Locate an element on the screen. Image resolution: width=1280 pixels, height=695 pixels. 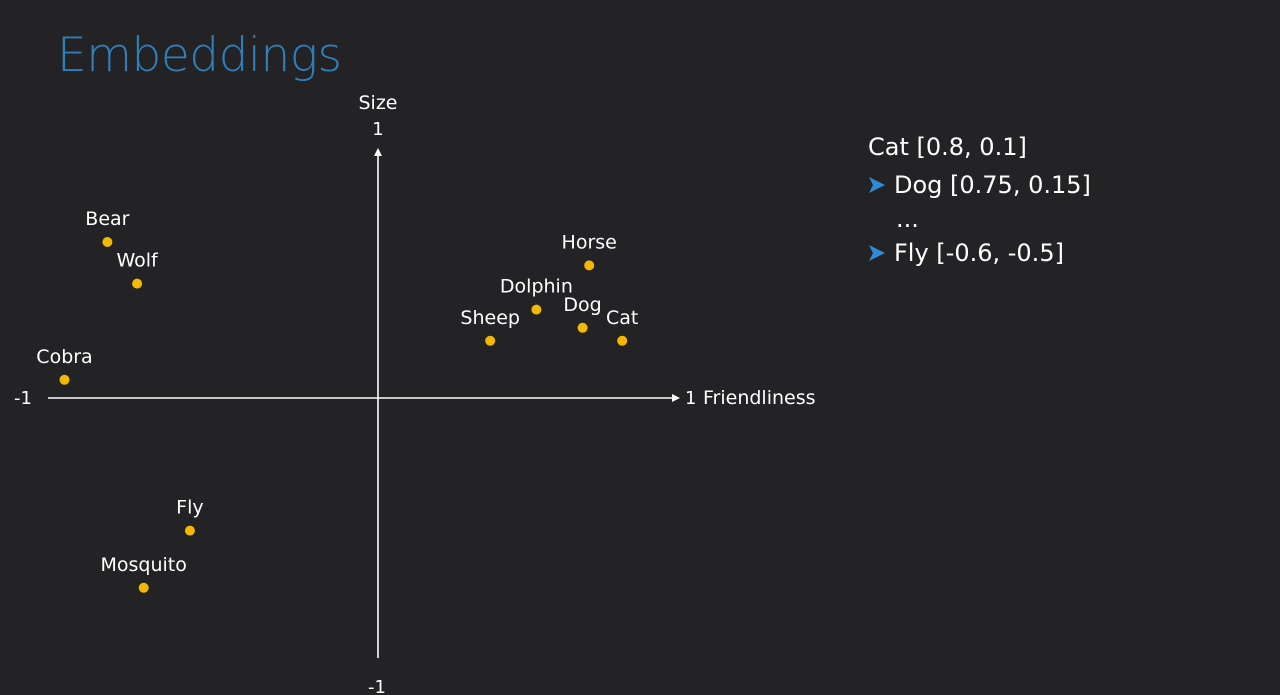
vector-text-fly: Fly [-0.6, -0.5] is located at coordinates (979, 253).